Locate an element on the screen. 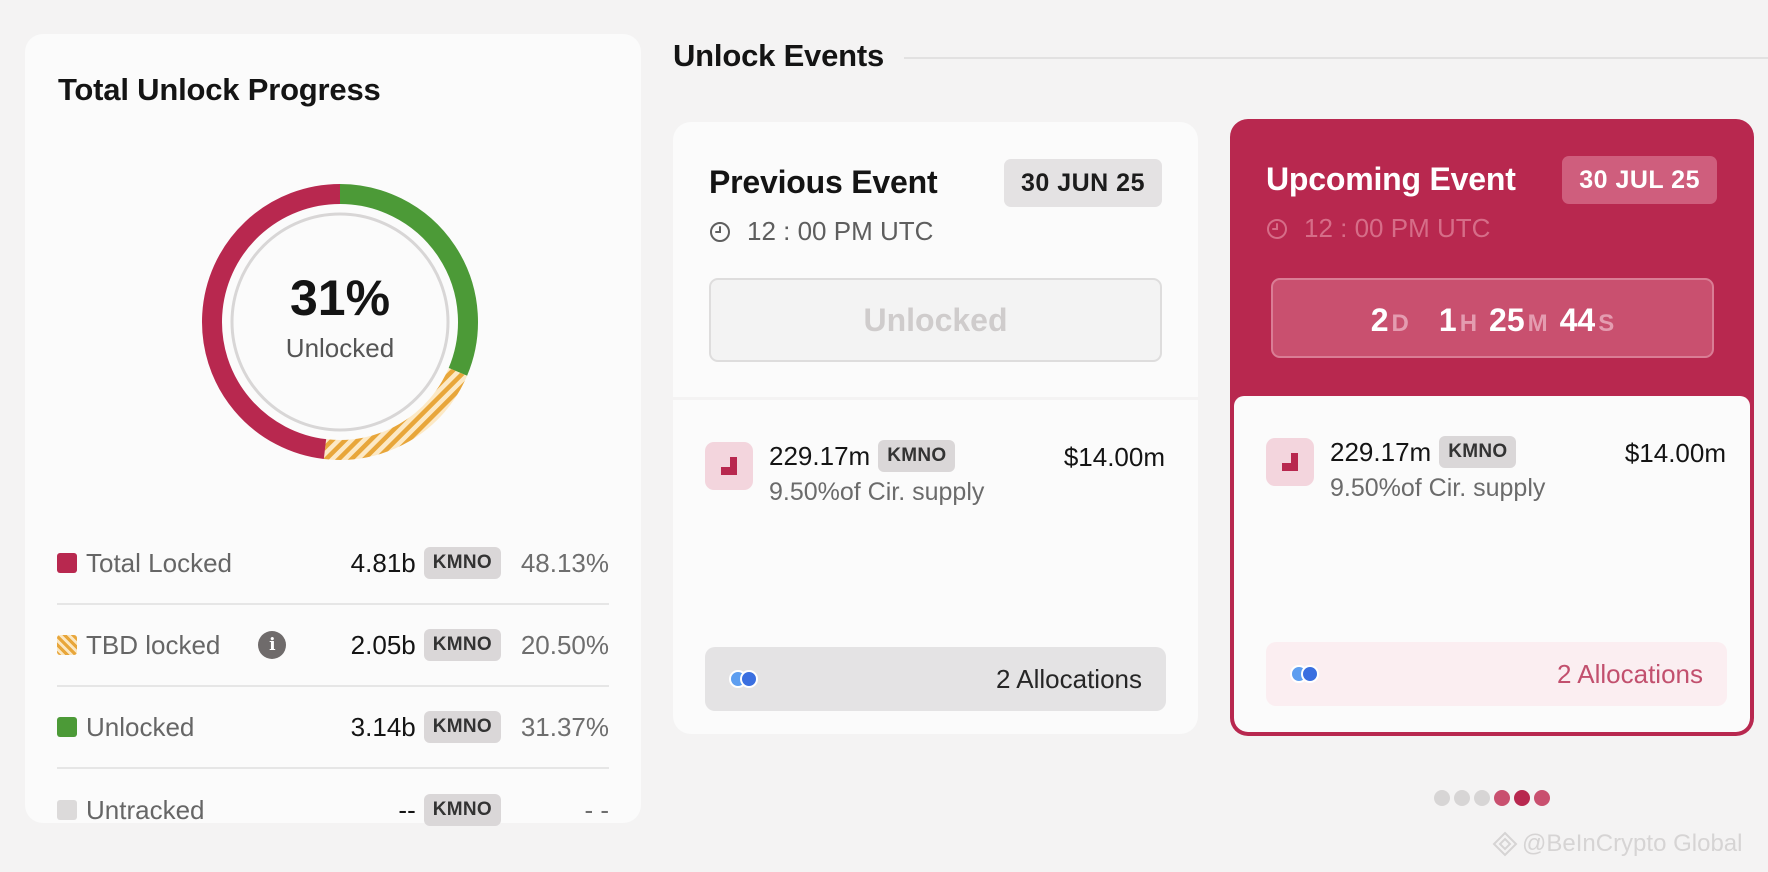  progress-title: Total Unlock Progress is located at coordinates (219, 89).